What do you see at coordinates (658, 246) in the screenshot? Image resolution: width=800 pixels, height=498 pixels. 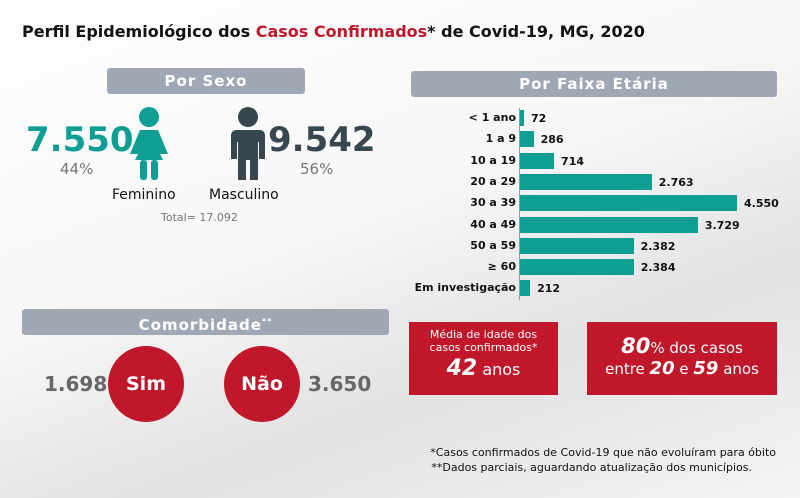 I see `bar-value-label: 2.382` at bounding box center [658, 246].